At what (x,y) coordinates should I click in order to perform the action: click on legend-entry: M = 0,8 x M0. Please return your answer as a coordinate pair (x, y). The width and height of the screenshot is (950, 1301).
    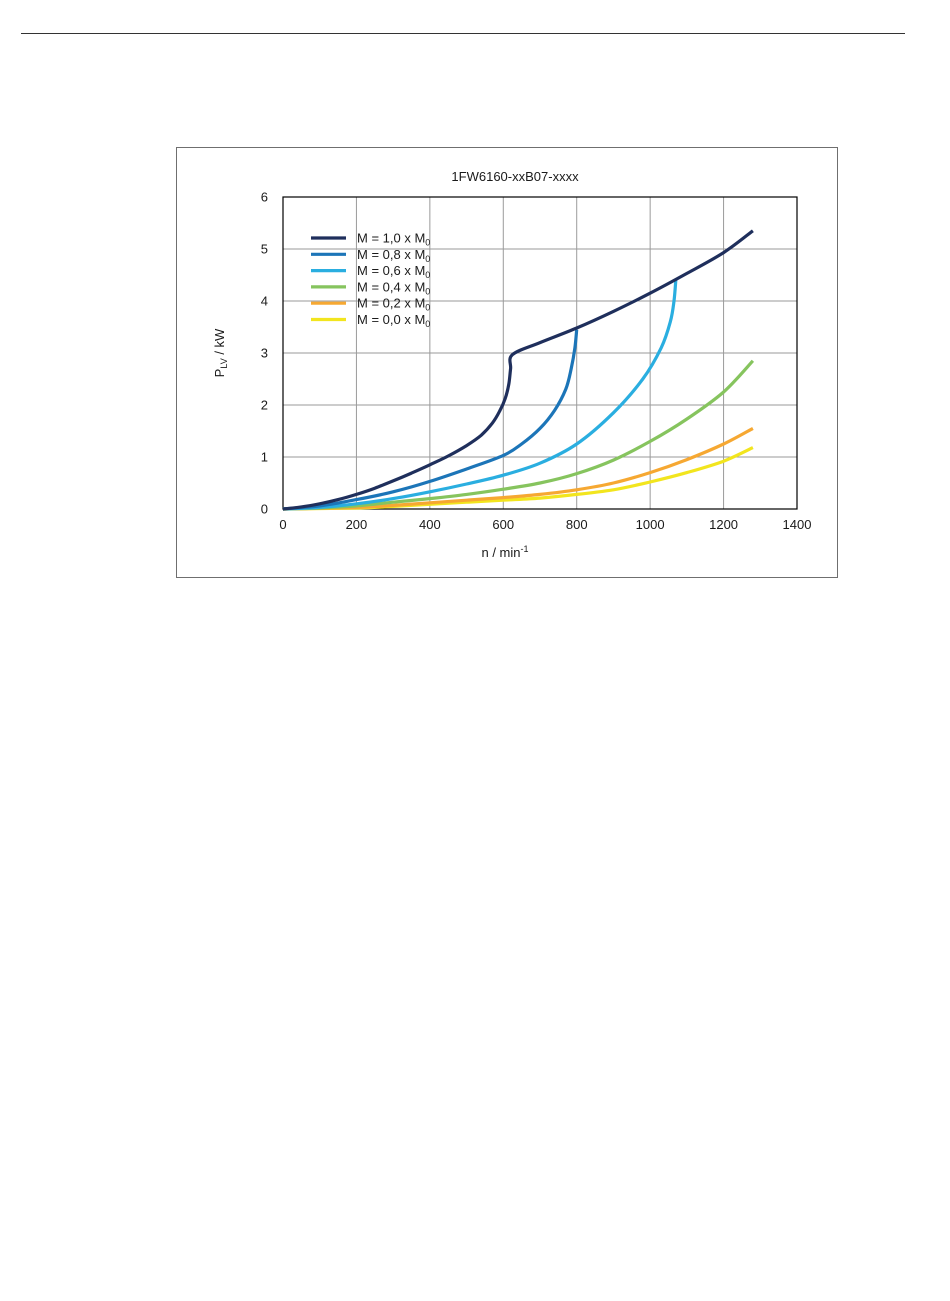
    Looking at the image, I should click on (393, 255).